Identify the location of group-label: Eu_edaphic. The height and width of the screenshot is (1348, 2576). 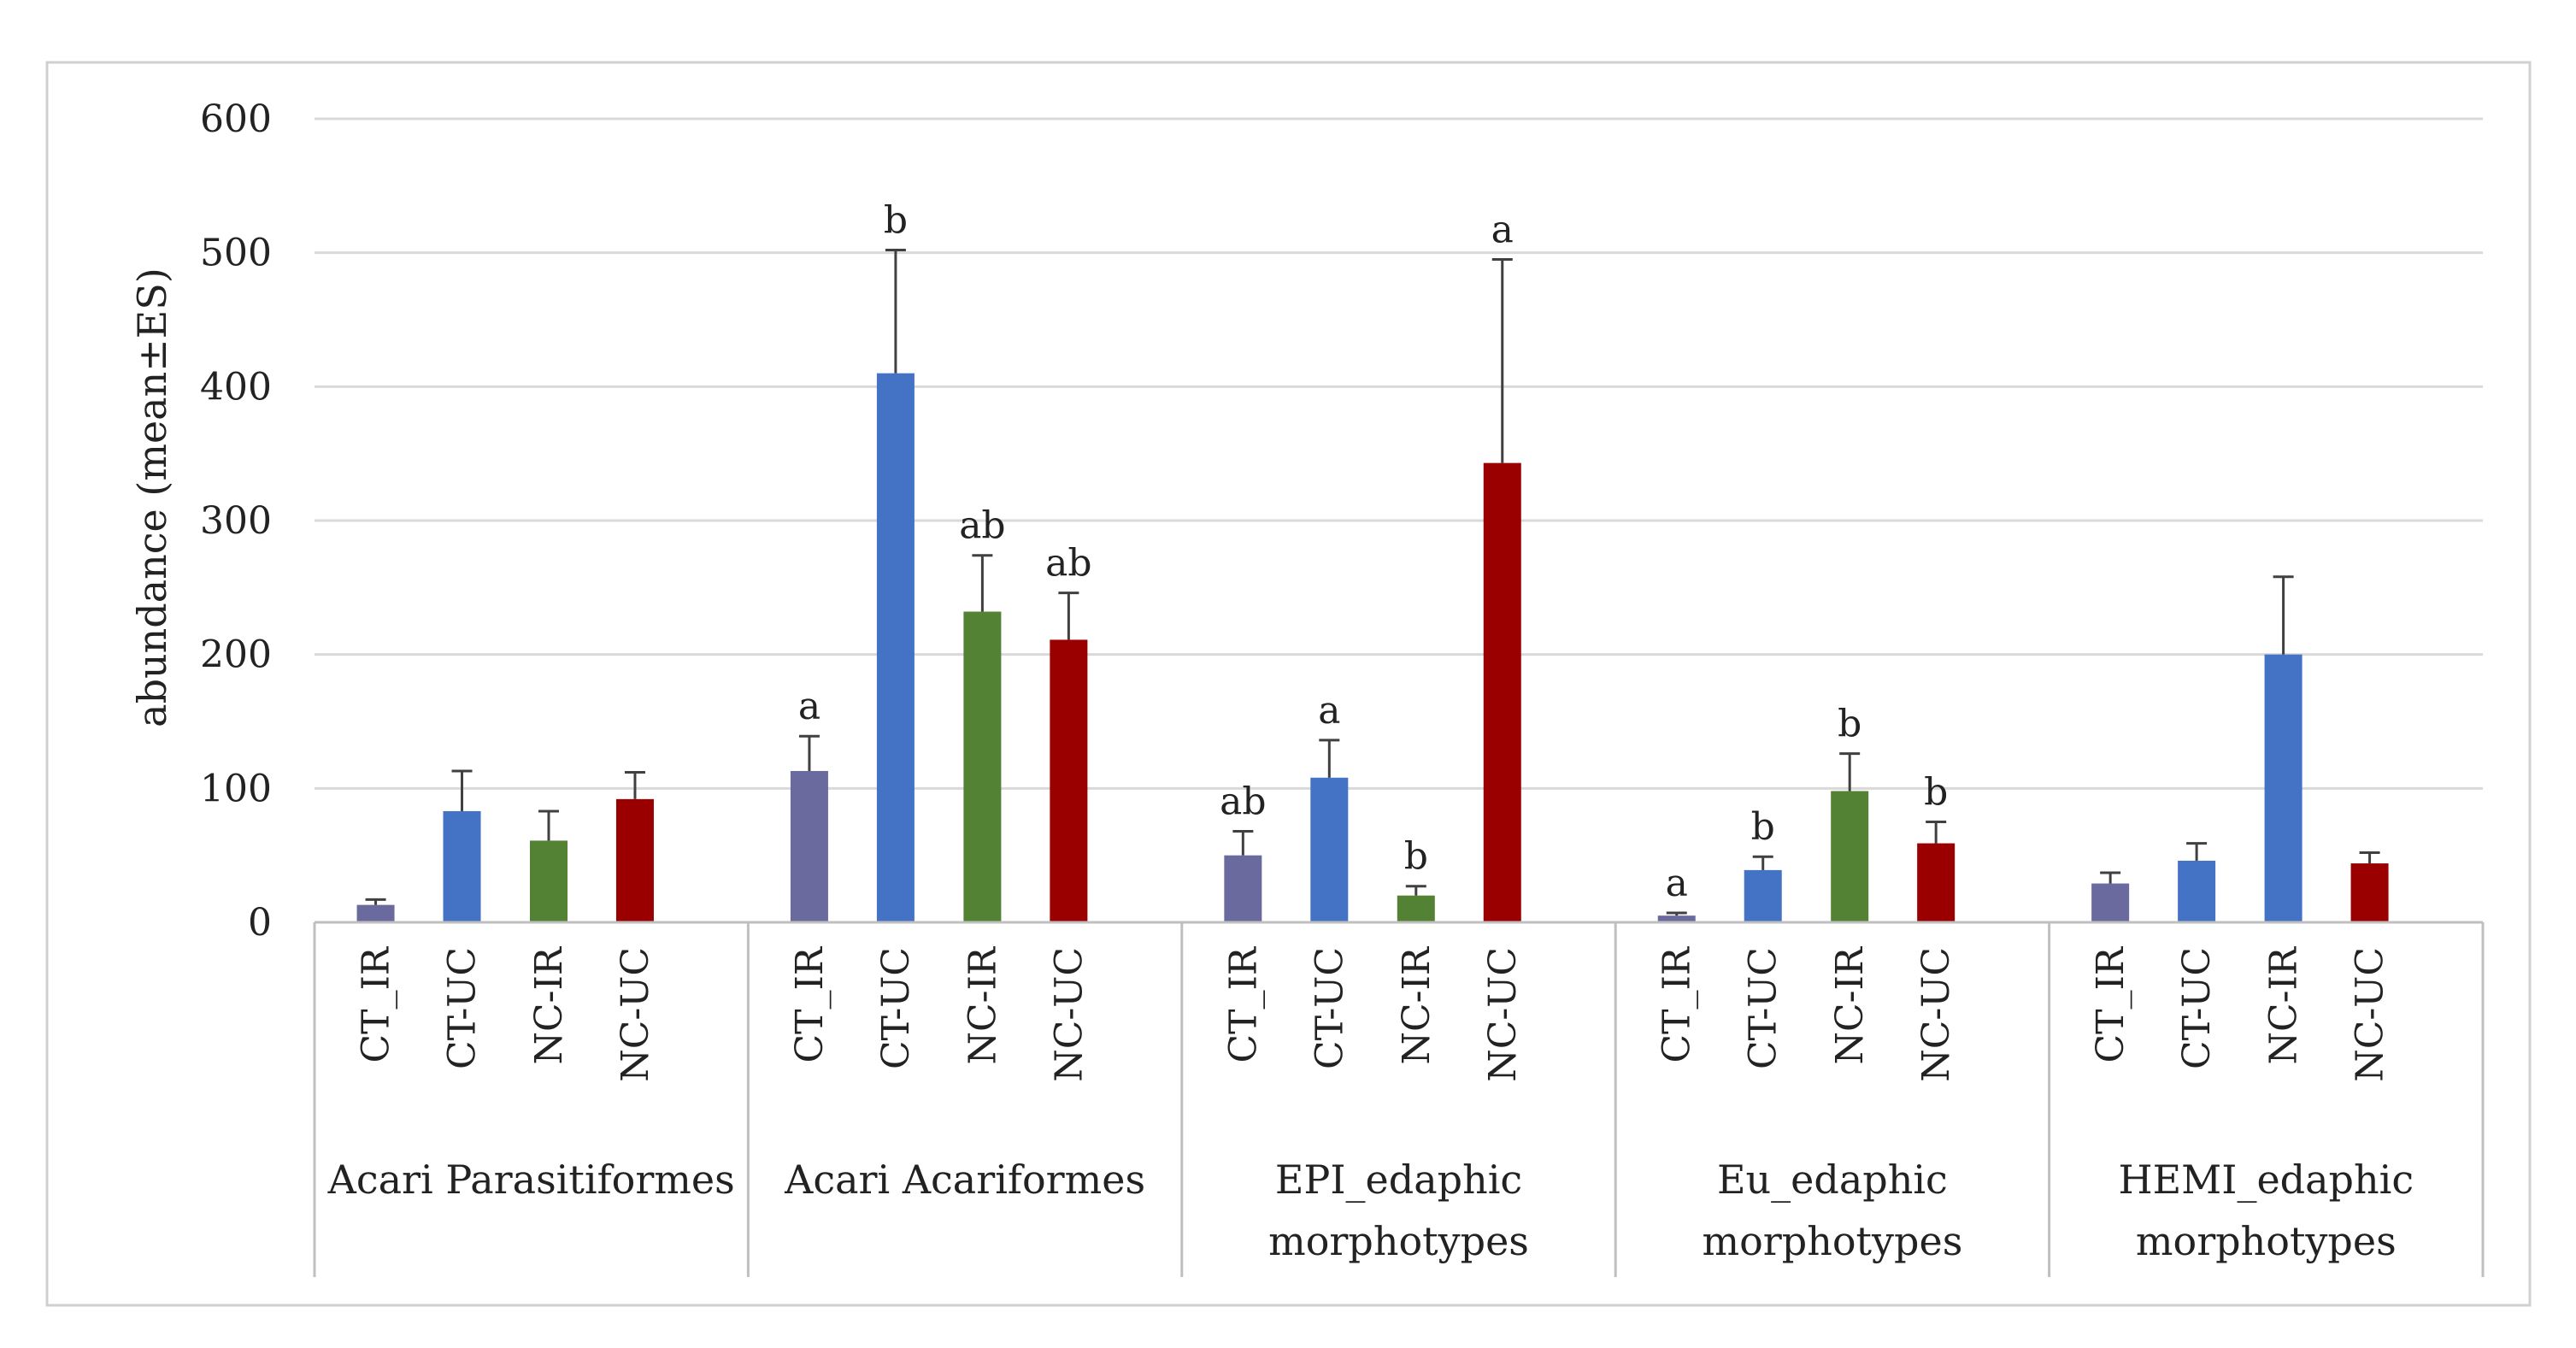
(1832, 1180).